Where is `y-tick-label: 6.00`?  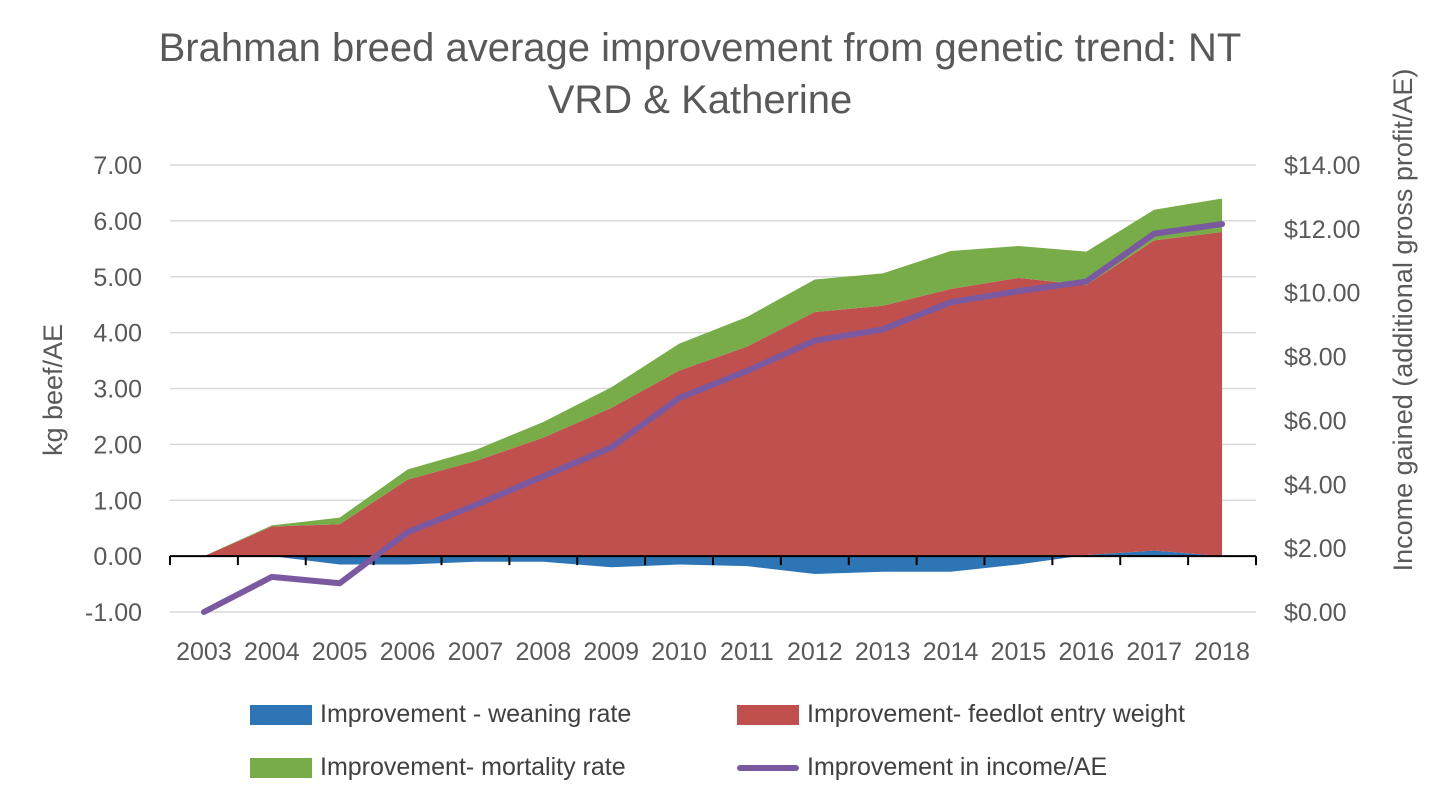 y-tick-label: 6.00 is located at coordinates (117, 222).